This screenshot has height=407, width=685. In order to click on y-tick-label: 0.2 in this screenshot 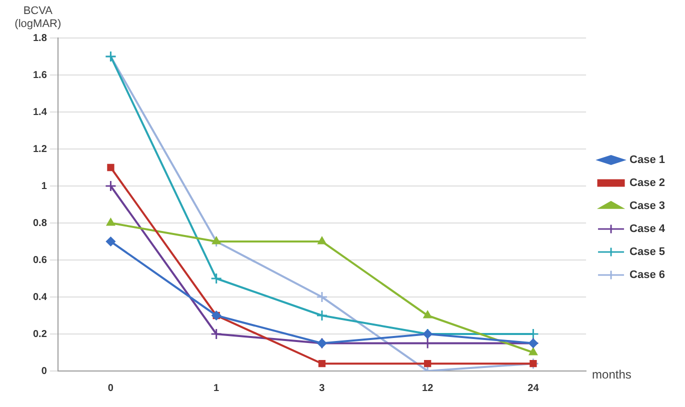, I will do `click(40, 334)`.